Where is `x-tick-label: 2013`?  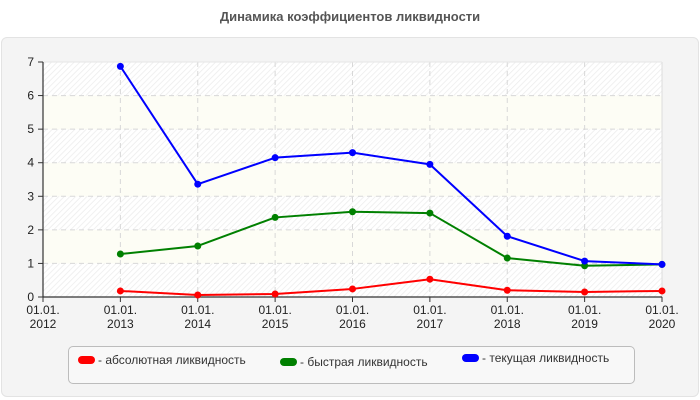
x-tick-label: 2013 is located at coordinates (120, 324).